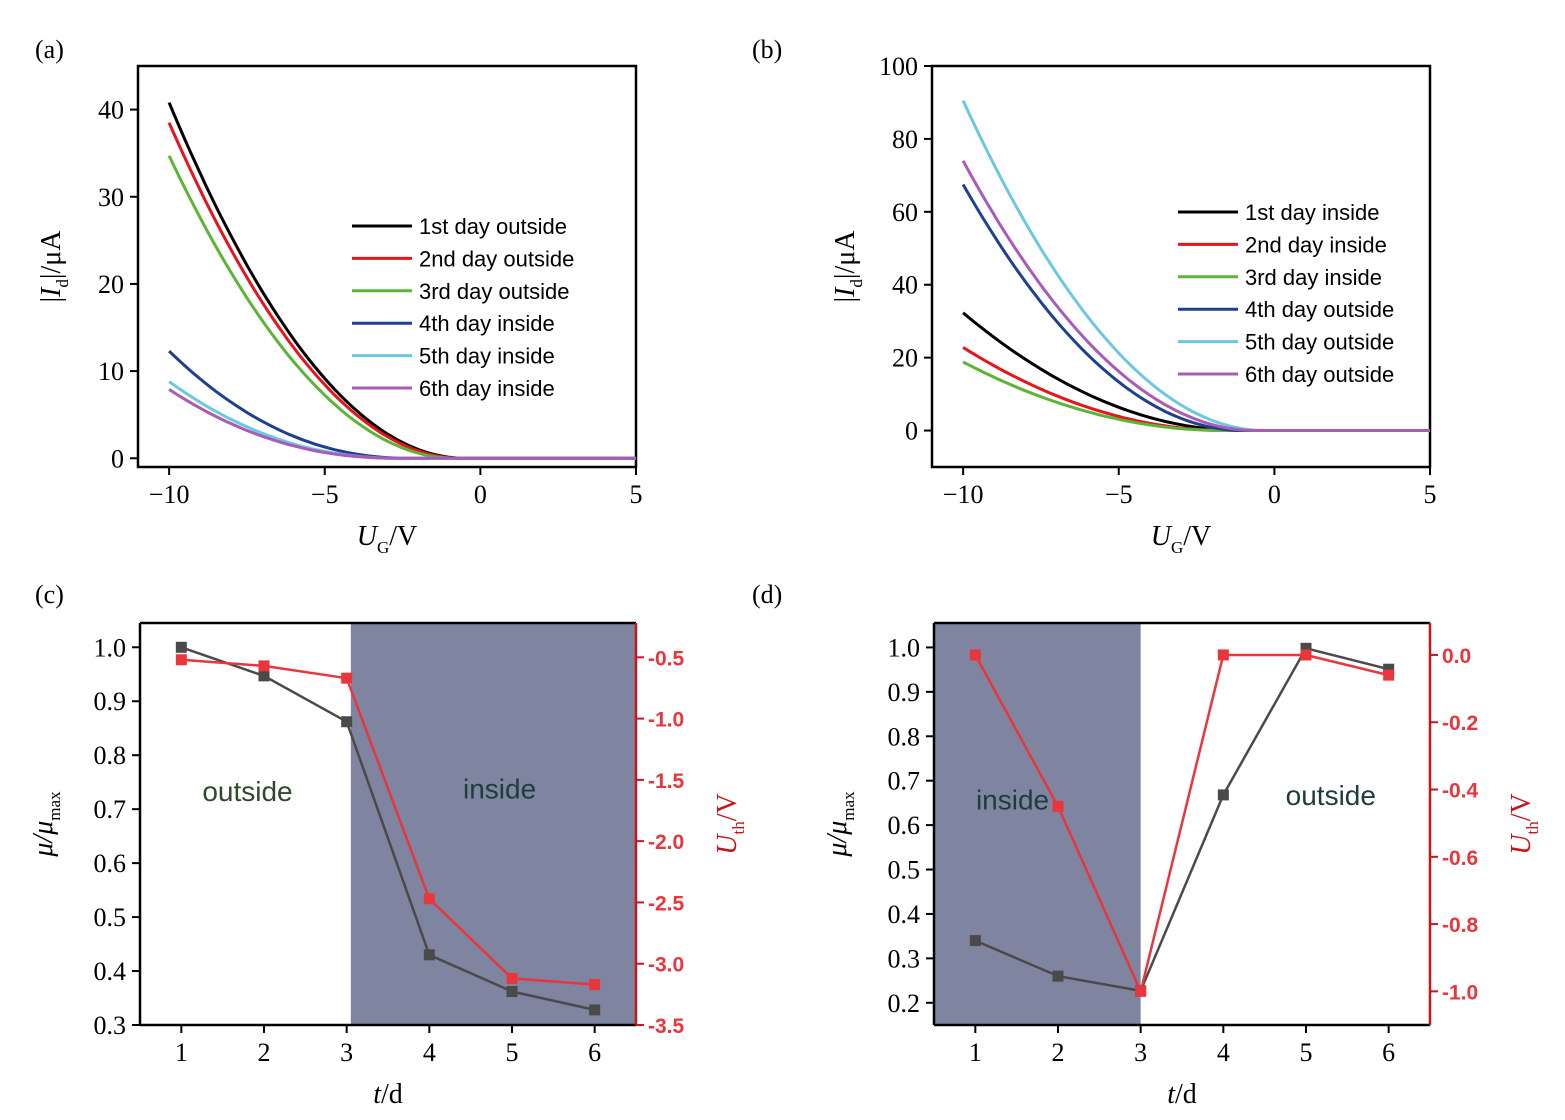  Describe the element at coordinates (487, 356) in the screenshot. I see `legend-item: 5th day inside` at that location.